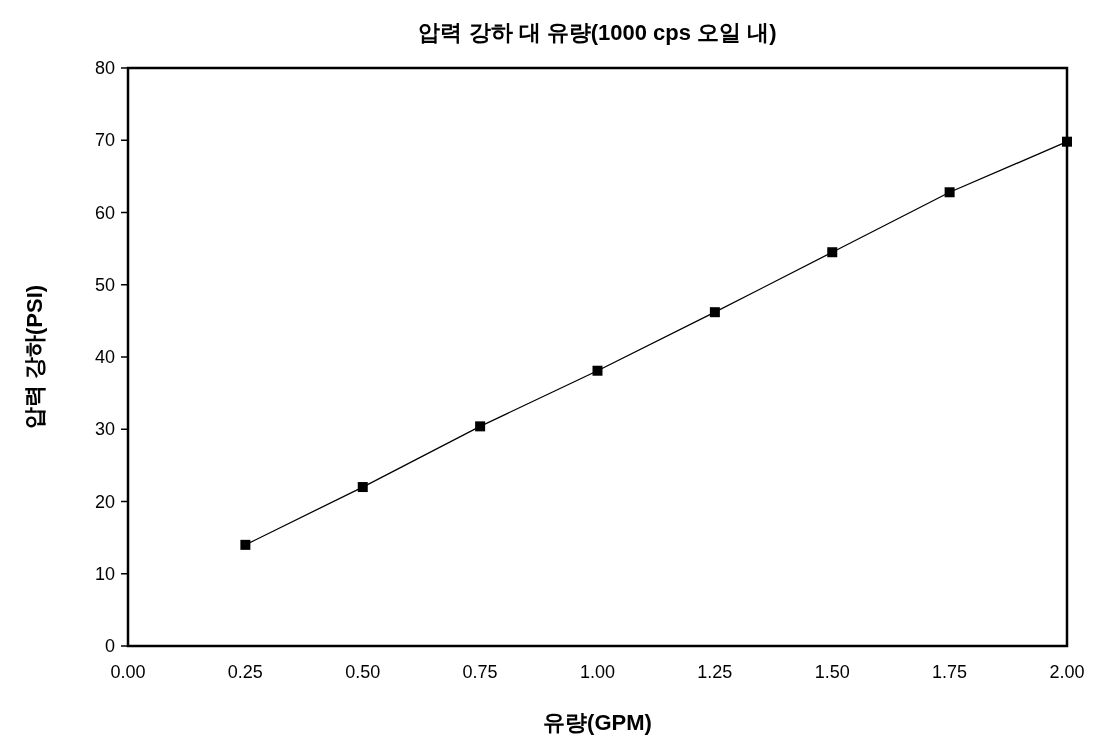  I want to click on y-tick-label: 0, so click(109, 646).